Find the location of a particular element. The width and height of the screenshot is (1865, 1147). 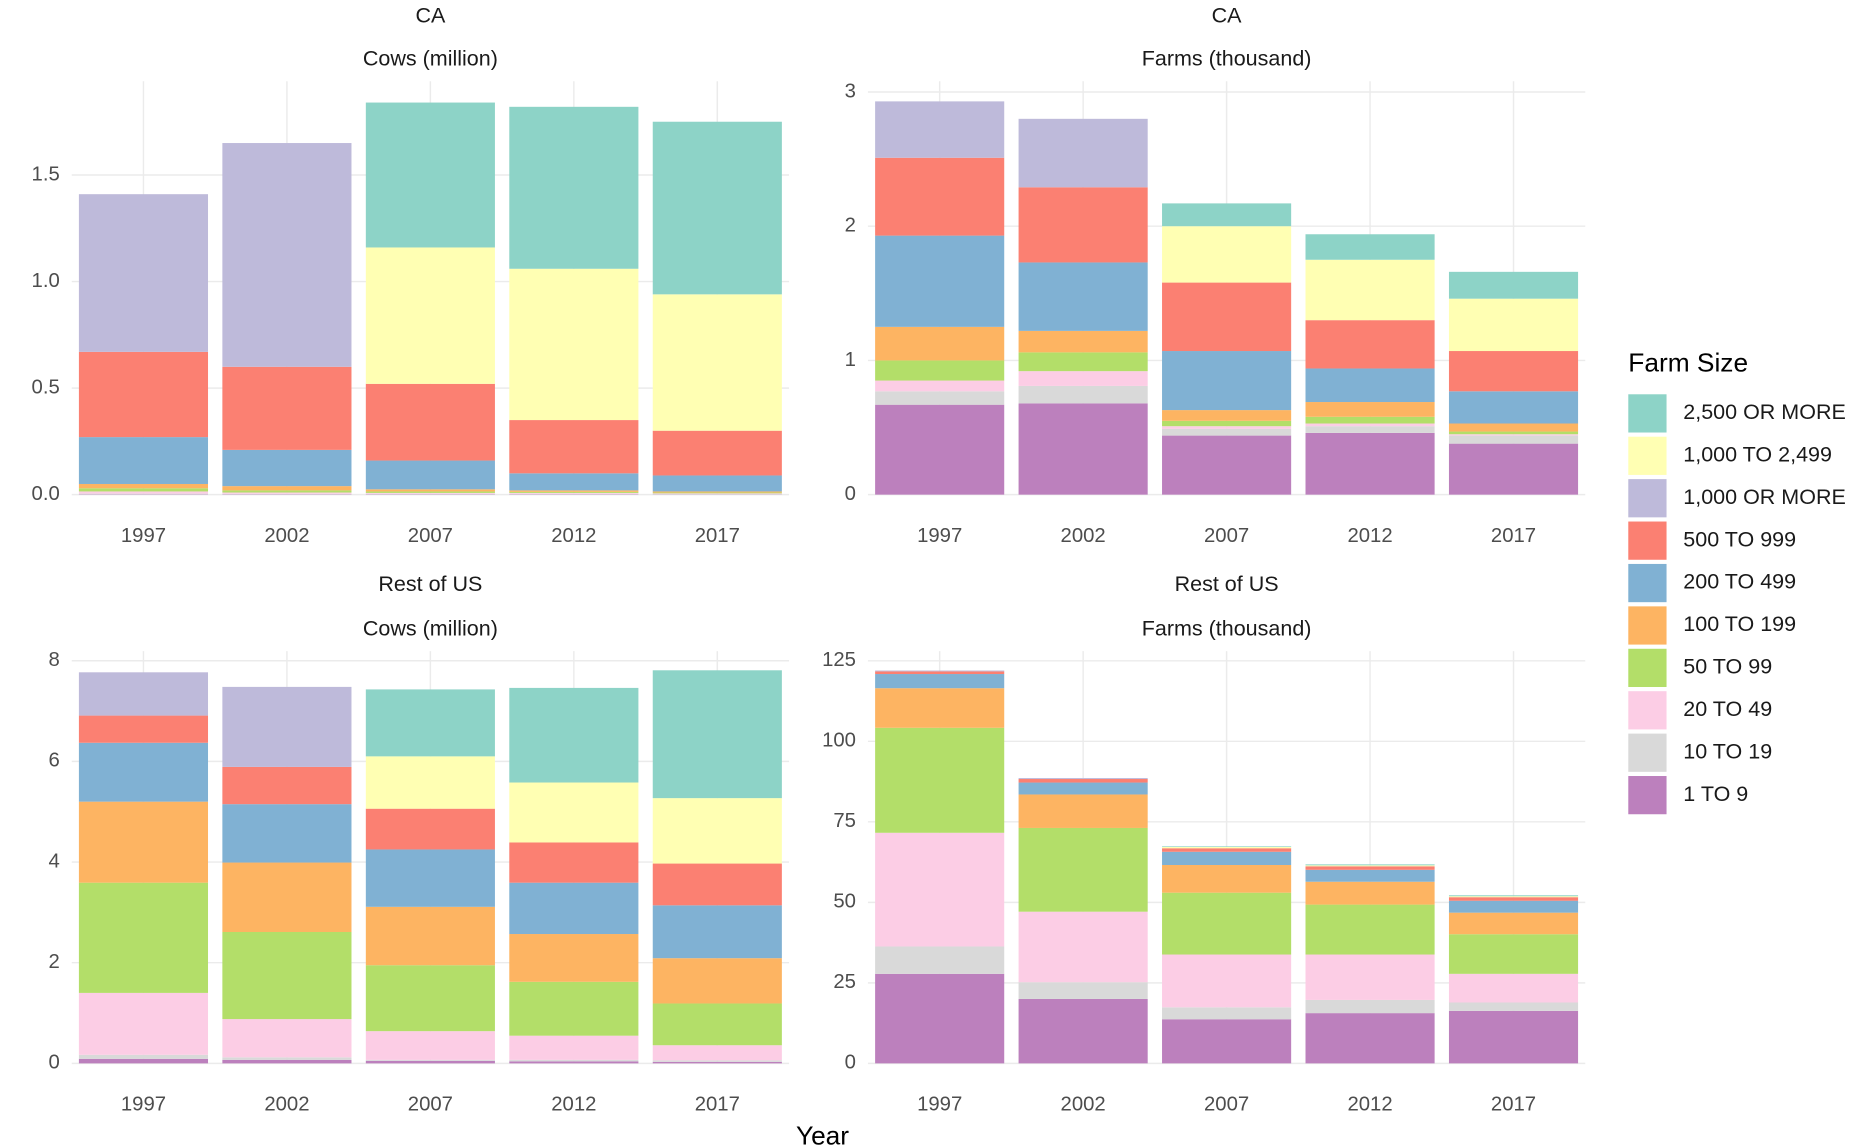

legend-label: 500 TO 999 is located at coordinates (1739, 539).